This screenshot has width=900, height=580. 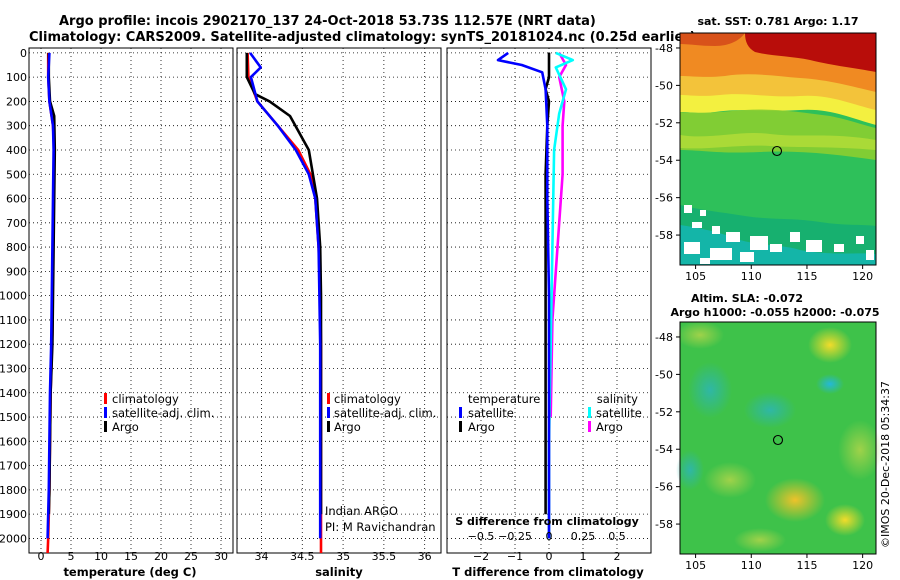 I want to click on x-tick-label: 20, so click(x=161, y=556).